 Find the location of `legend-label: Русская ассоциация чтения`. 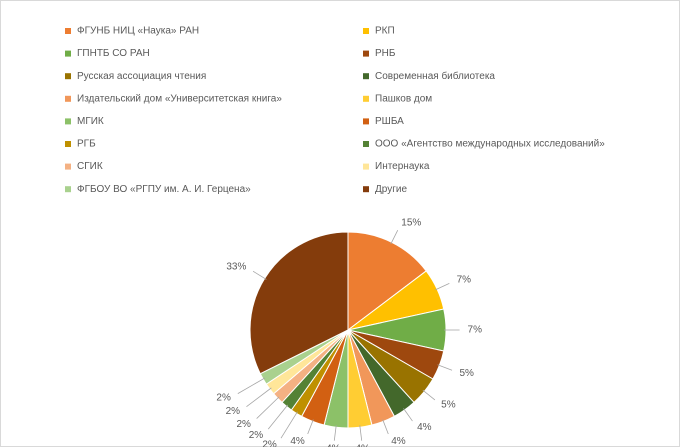

legend-label: Русская ассоциация чтения is located at coordinates (141, 76).